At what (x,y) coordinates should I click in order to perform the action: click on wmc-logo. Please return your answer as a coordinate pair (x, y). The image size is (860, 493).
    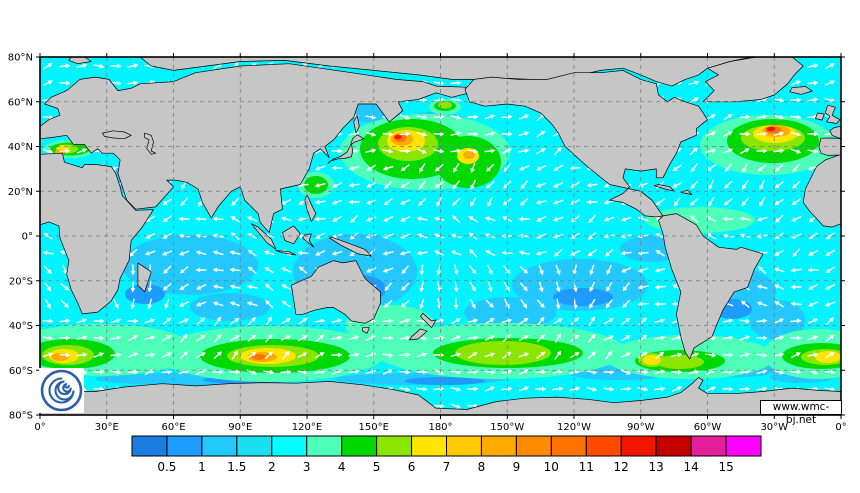
    Looking at the image, I should click on (61, 390).